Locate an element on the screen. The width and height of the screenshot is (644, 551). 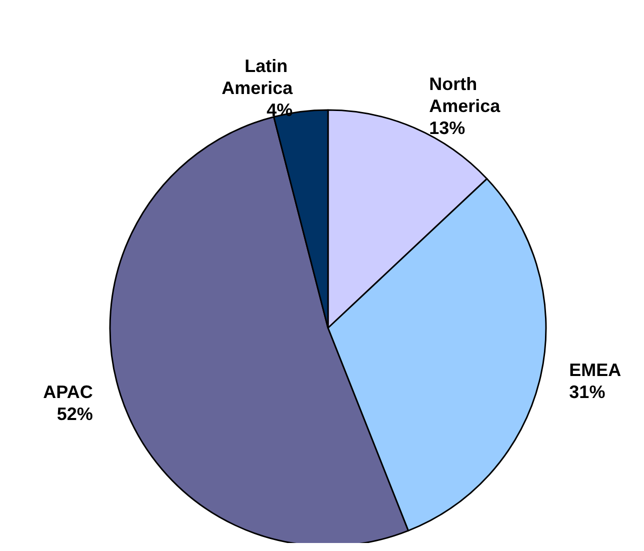
slice-label: EMEA is located at coordinates (595, 370).